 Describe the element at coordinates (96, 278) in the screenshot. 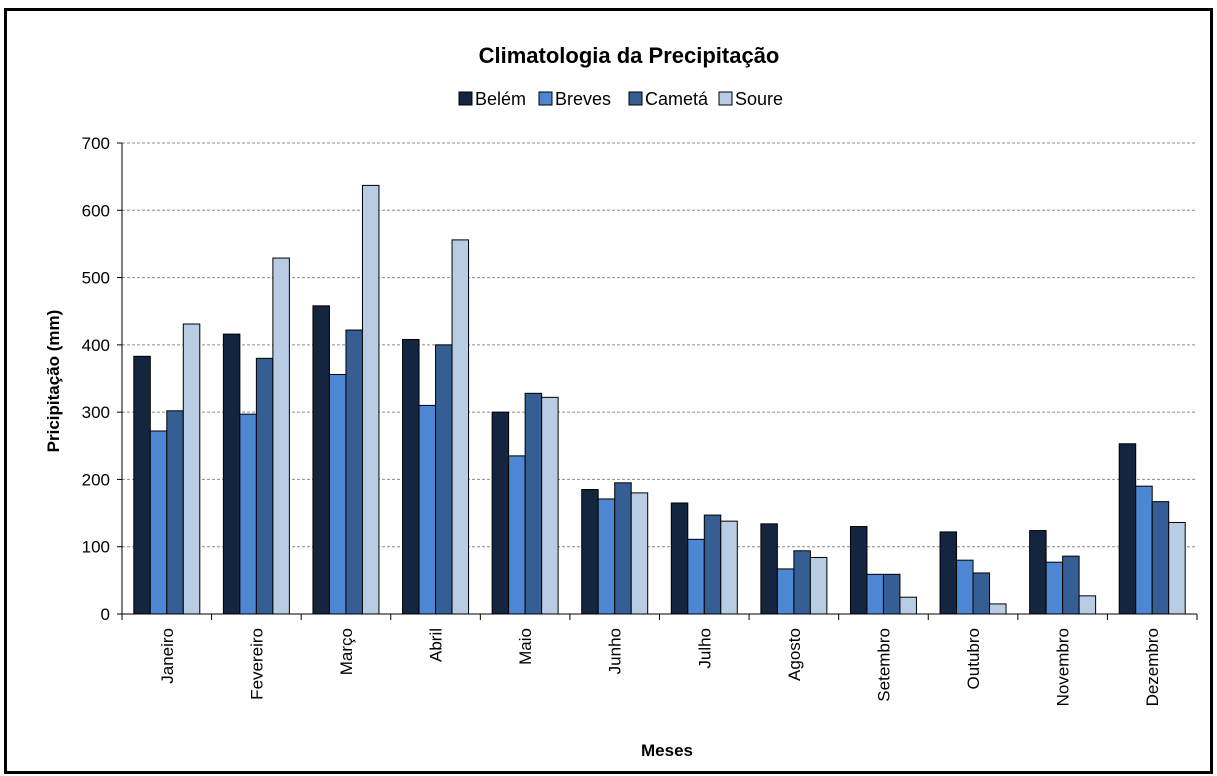

I see `y-tick-label: 500` at that location.